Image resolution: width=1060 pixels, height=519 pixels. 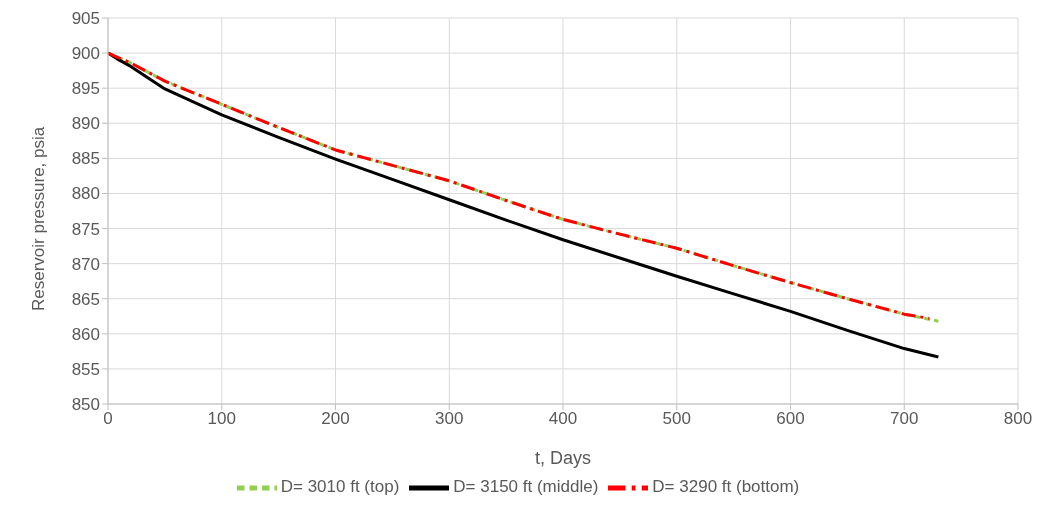 What do you see at coordinates (108, 419) in the screenshot?
I see `x-tick-label: 0` at bounding box center [108, 419].